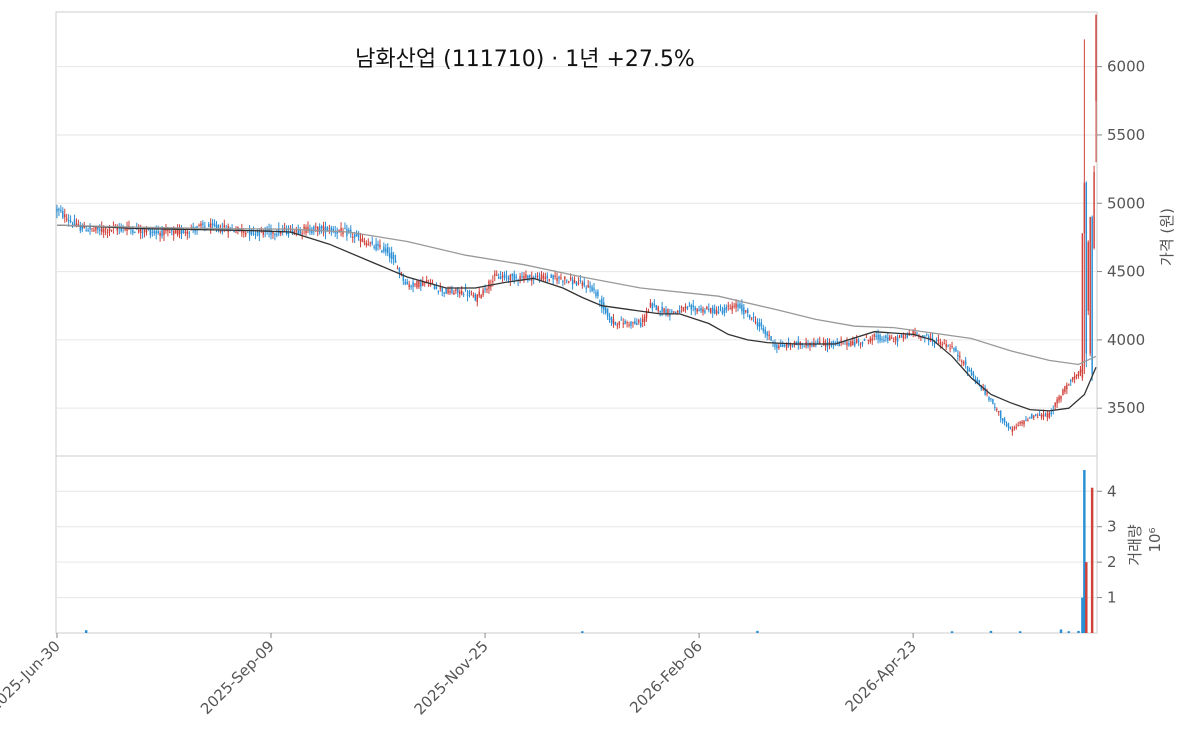 This screenshot has width=1189, height=750. Describe the element at coordinates (1112, 527) in the screenshot. I see `volume-tick-label: 3` at that location.